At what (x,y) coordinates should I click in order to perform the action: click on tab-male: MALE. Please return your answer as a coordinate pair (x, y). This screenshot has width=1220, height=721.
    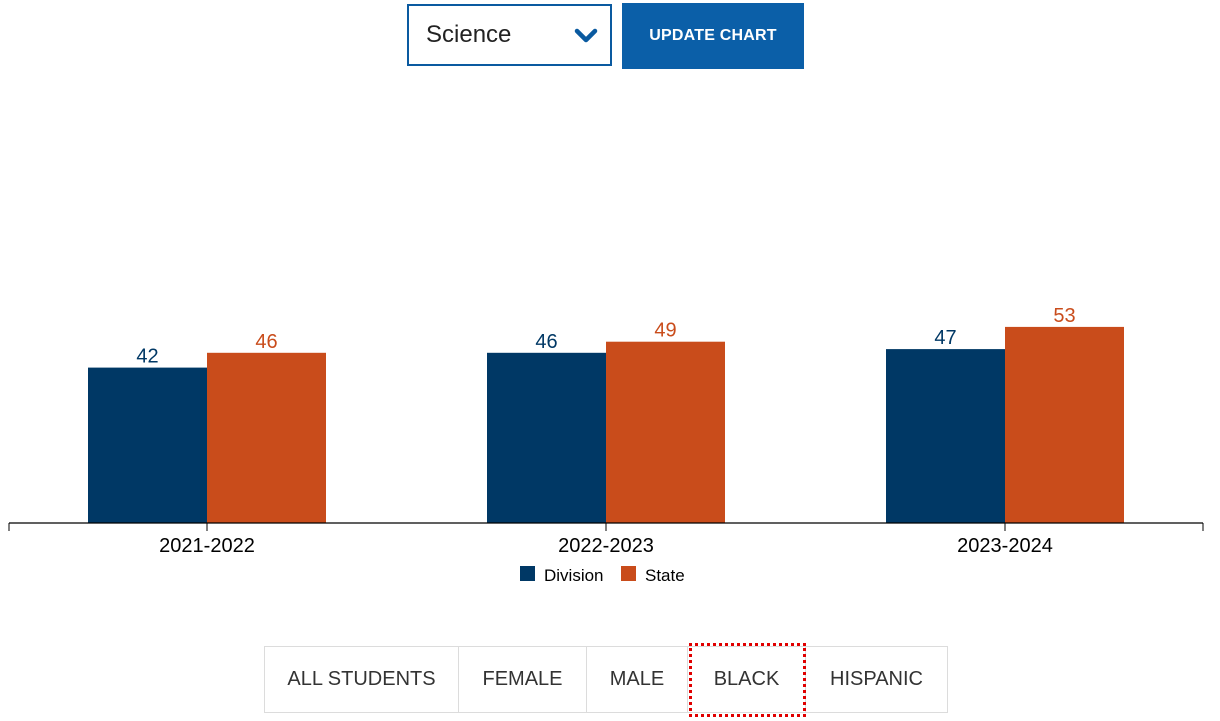
    Looking at the image, I should click on (637, 679).